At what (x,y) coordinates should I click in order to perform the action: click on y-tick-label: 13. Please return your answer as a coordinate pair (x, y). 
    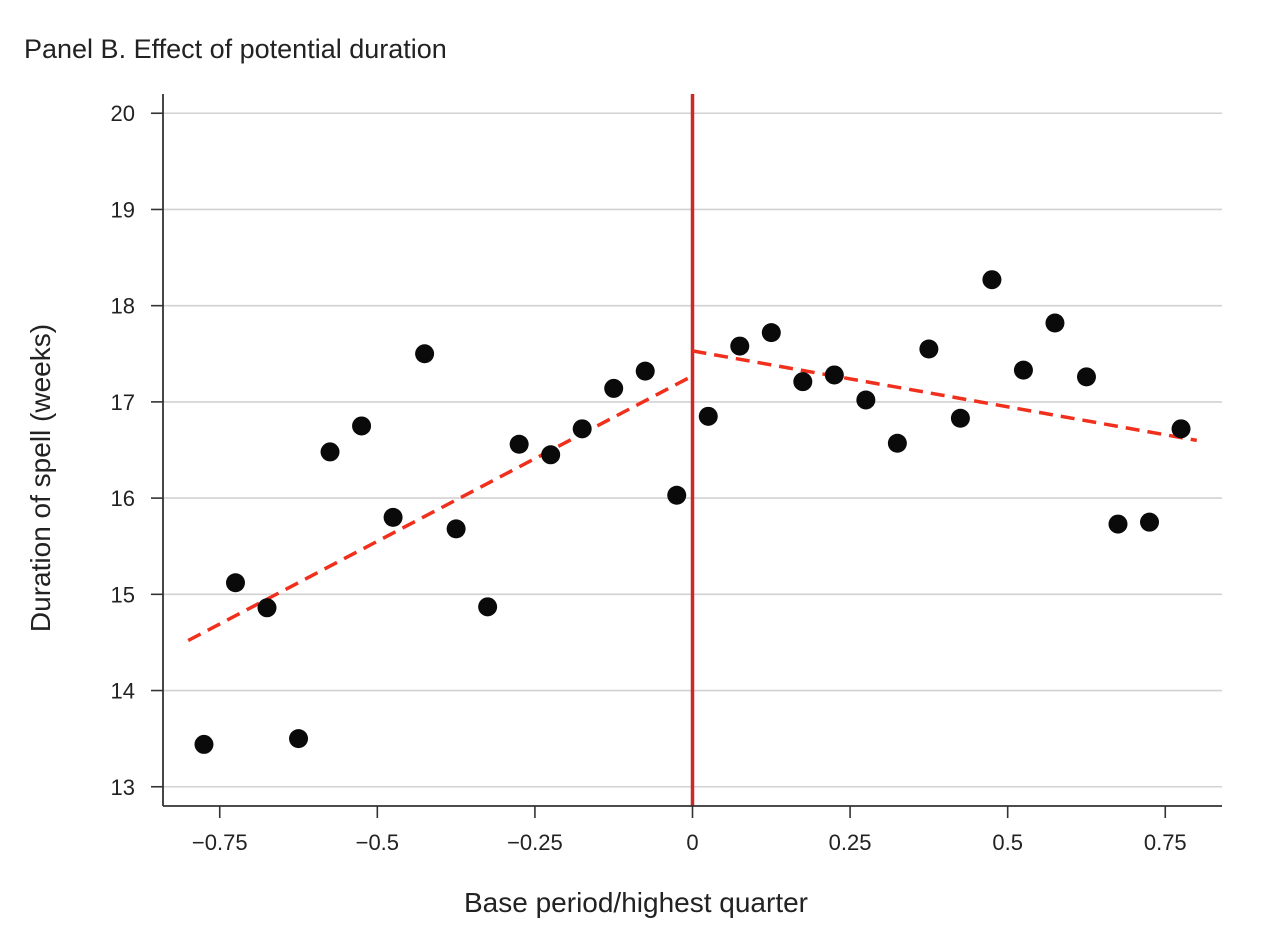
    Looking at the image, I should click on (123, 787).